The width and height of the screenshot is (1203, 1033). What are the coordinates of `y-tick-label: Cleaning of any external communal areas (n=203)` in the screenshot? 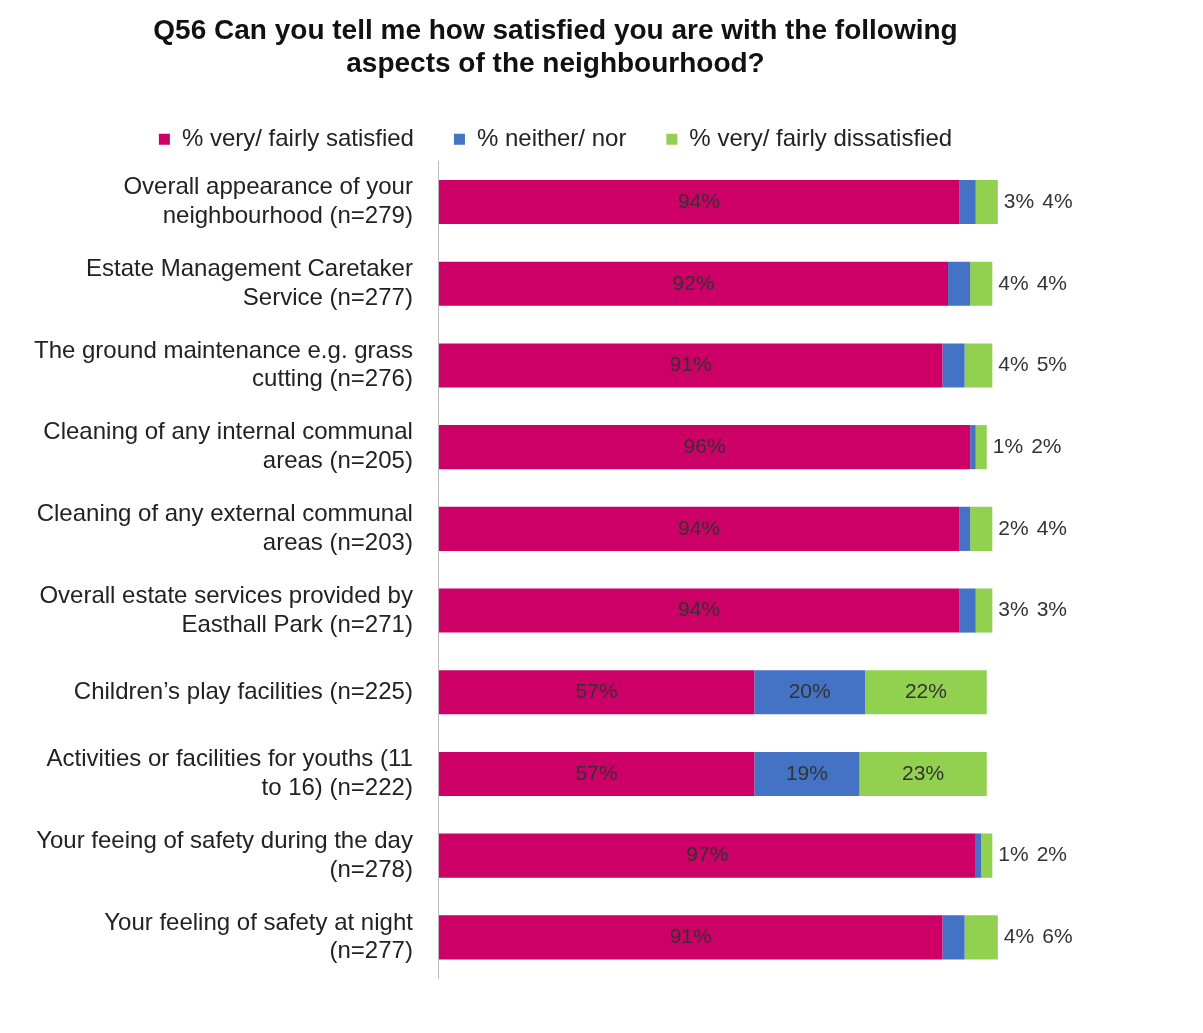 It's located at (224, 527).